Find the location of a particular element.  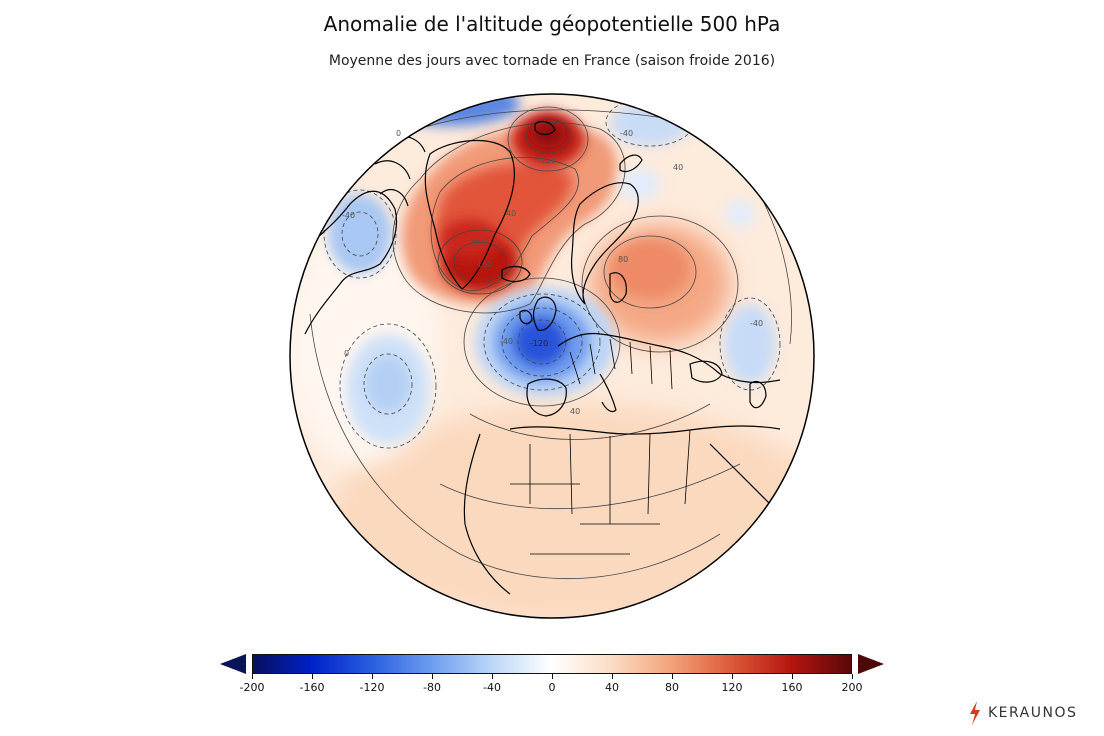

colorbar-tick-label: 120 is located at coordinates (732, 687).